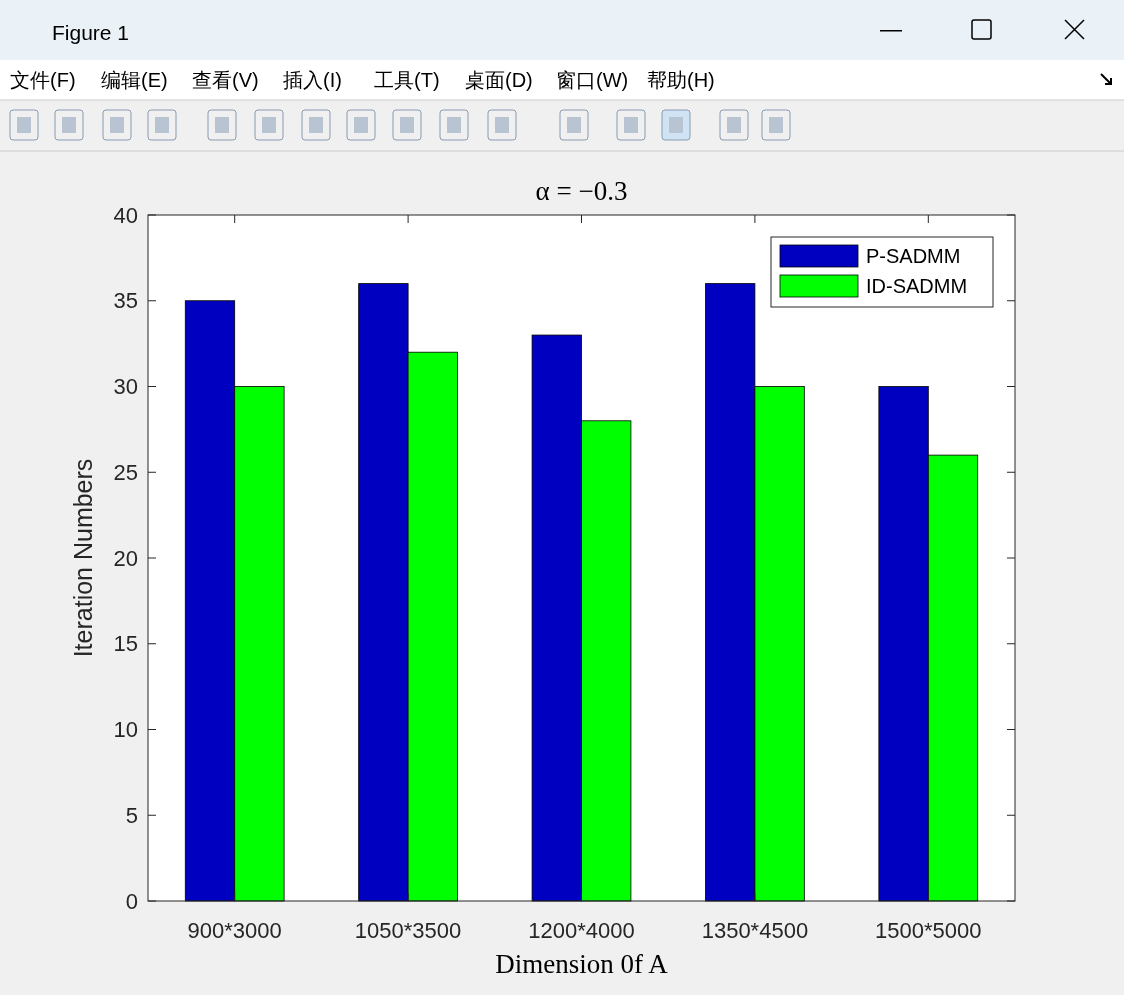 The width and height of the screenshot is (1124, 995). What do you see at coordinates (755, 930) in the screenshot?
I see `x-tick-label: 1350*4500` at bounding box center [755, 930].